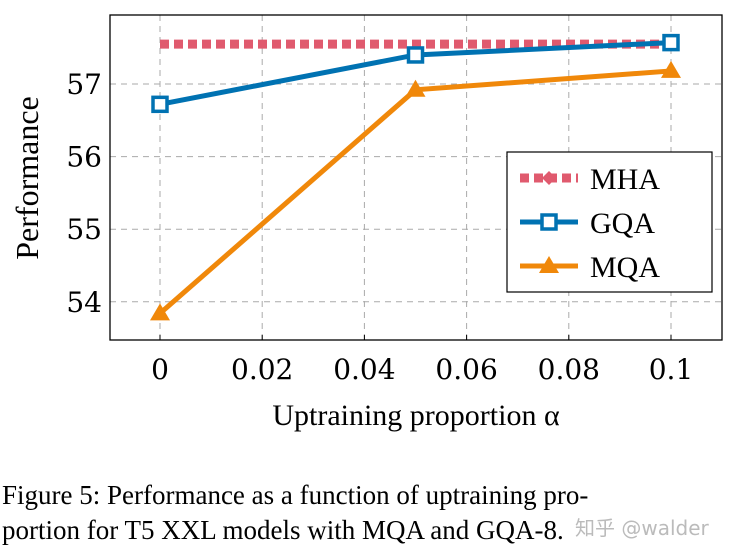 Image resolution: width=739 pixels, height=558 pixels. Describe the element at coordinates (416, 415) in the screenshot. I see `x-axis-label: Uptraining proportion α` at that location.